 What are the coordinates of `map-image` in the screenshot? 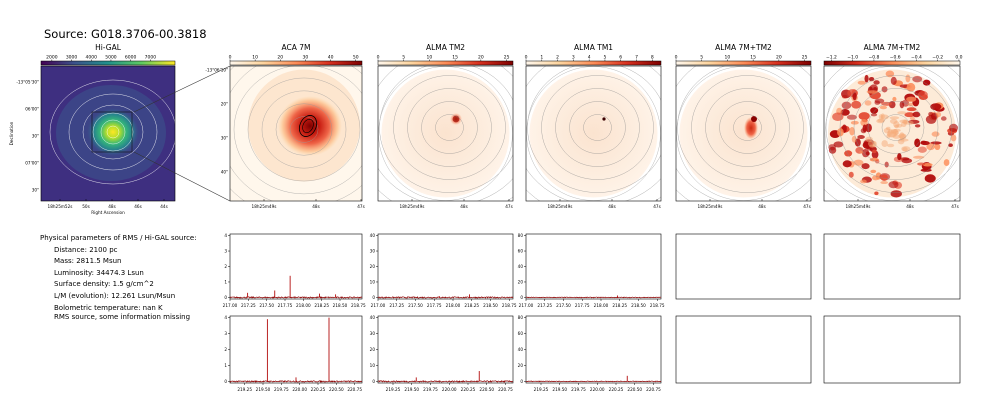 It's located at (743, 133).